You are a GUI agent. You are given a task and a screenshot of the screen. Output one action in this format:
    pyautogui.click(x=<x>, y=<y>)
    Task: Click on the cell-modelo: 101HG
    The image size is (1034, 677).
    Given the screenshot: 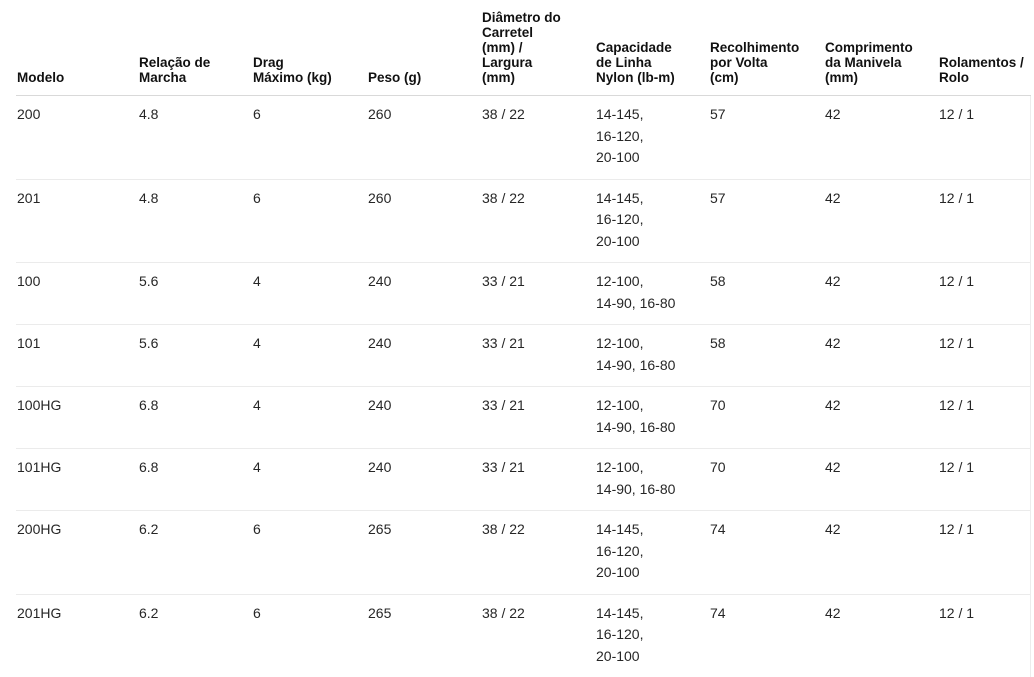 What is the action you would take?
    pyautogui.click(x=77, y=480)
    